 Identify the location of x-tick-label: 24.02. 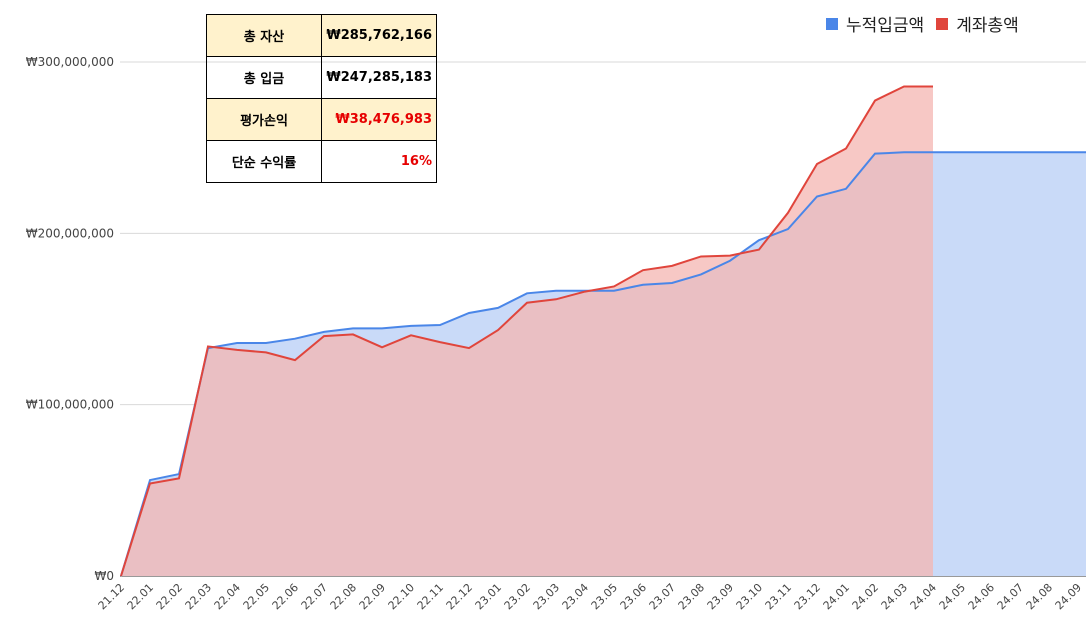
(865, 596).